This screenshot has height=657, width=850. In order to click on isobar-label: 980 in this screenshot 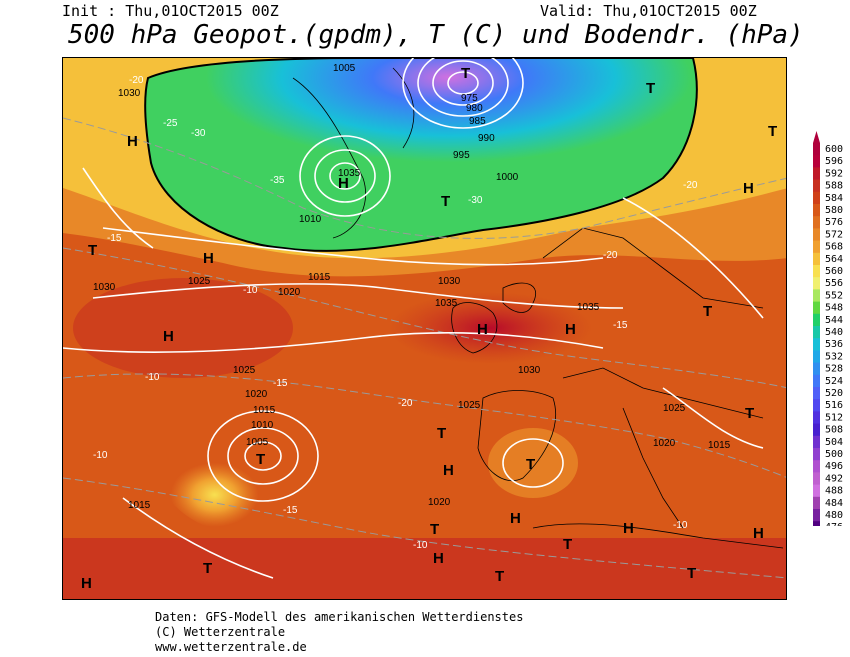, I will do `click(474, 108)`.